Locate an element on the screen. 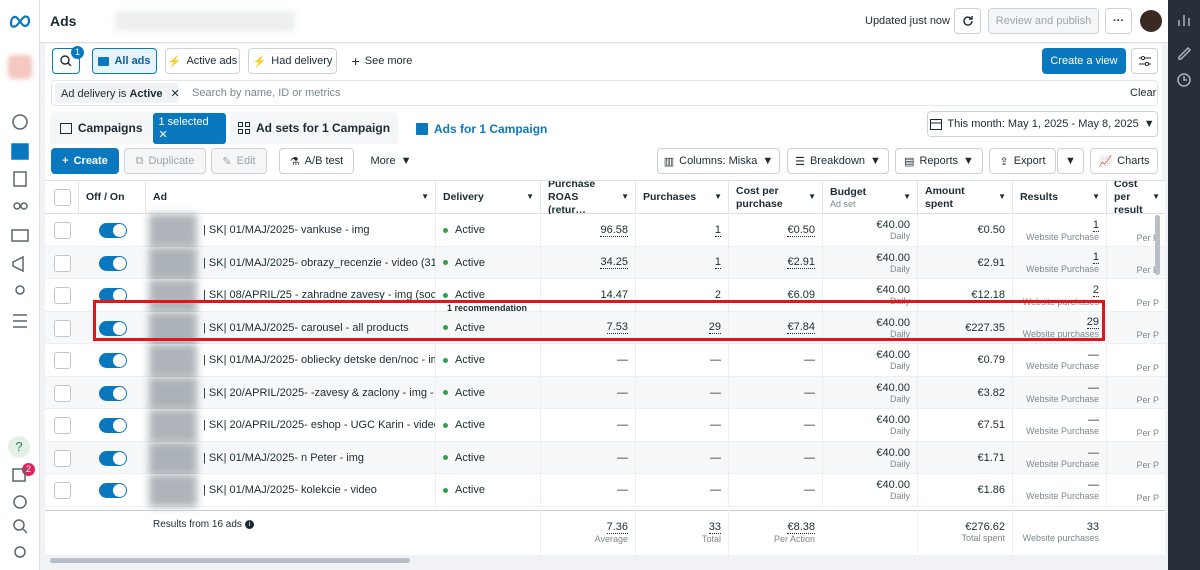  review-publish-button: Review and publish is located at coordinates (1043, 21).